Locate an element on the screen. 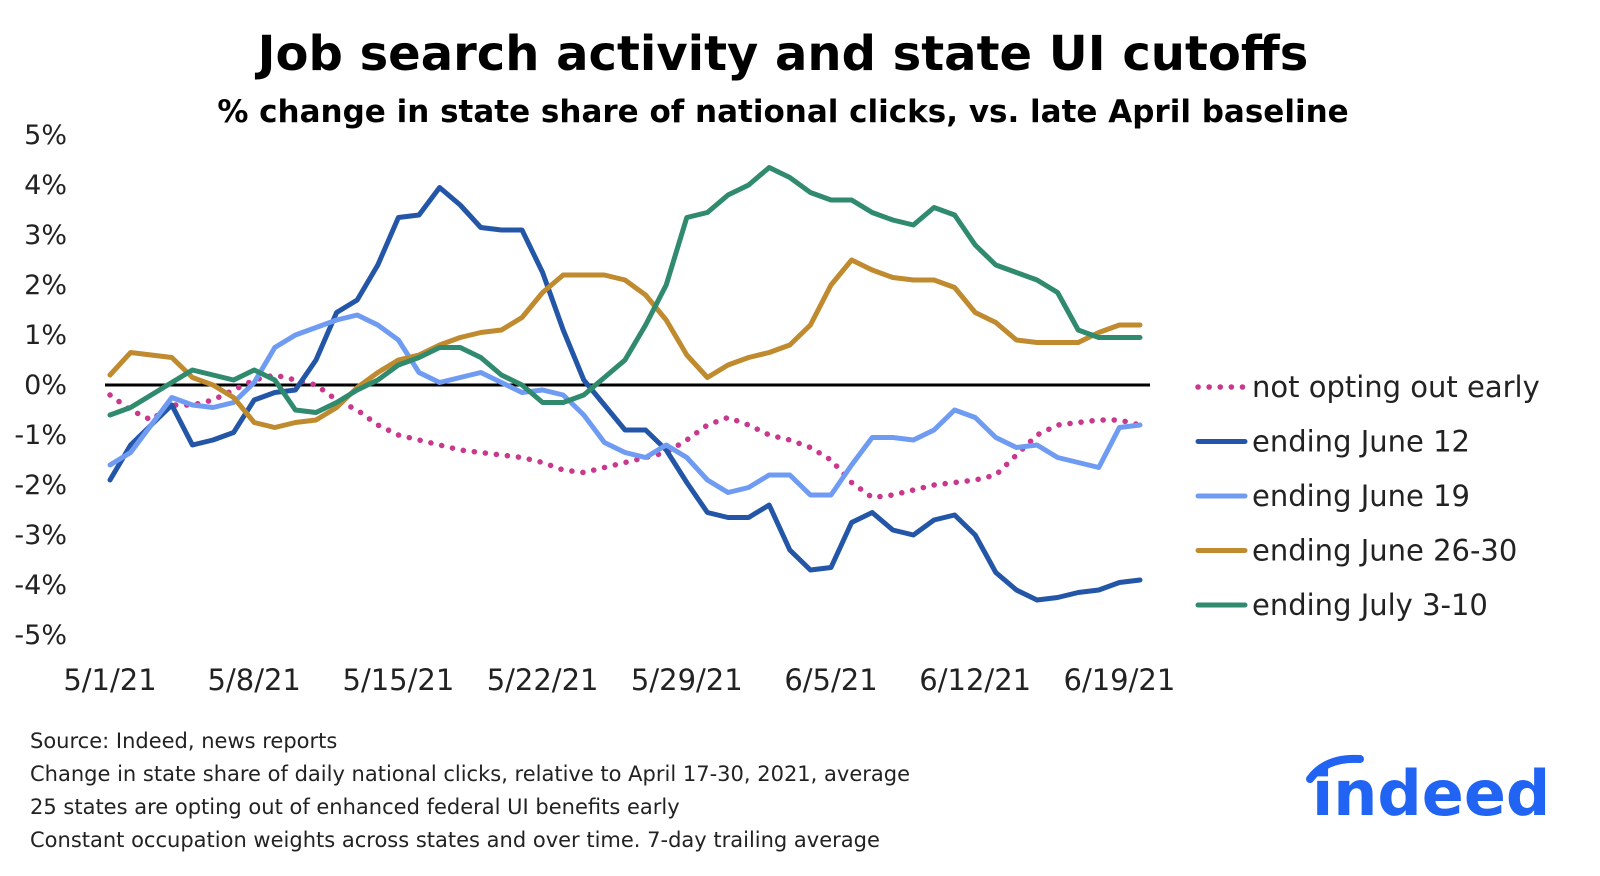 Image resolution: width=1600 pixels, height=876 pixels. y-tick-label: 4% is located at coordinates (45, 185).